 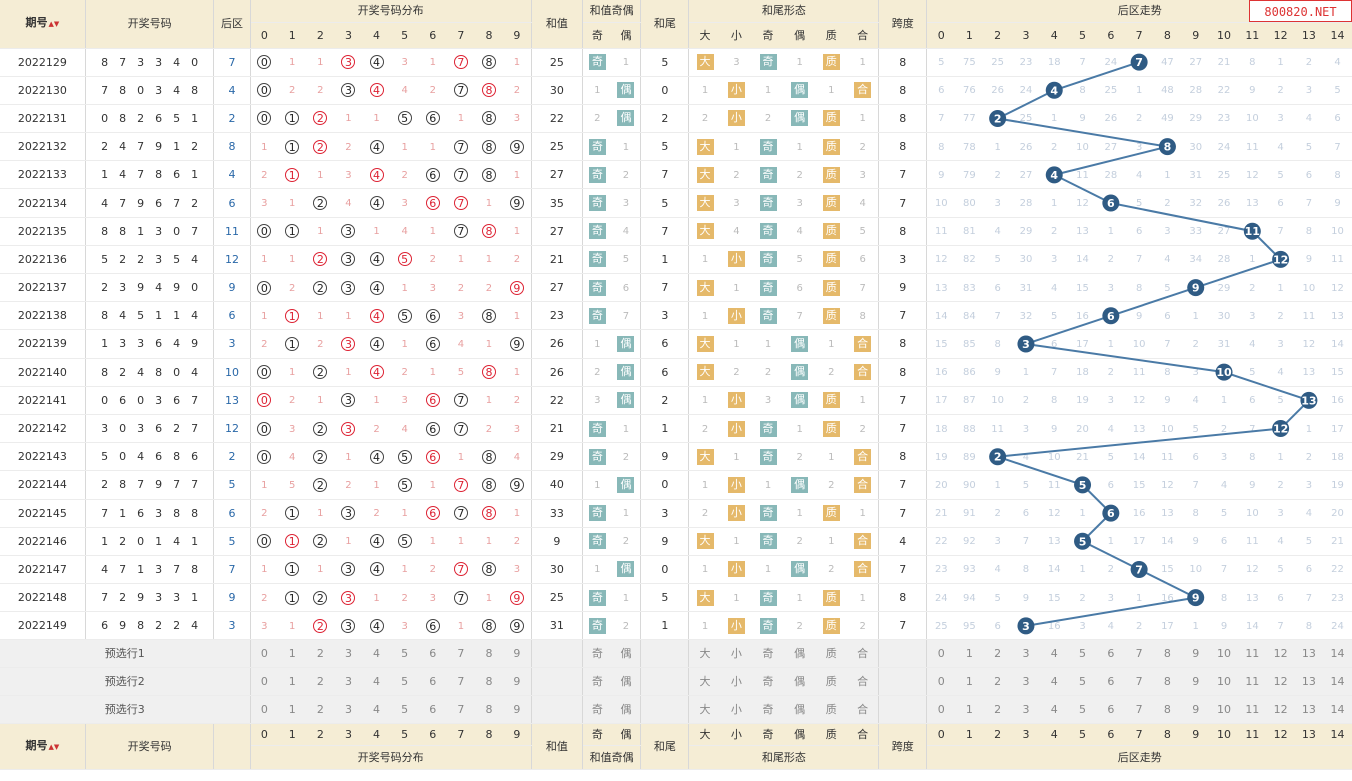 What do you see at coordinates (43, 747) in the screenshot?
I see `period-footer: 期号▲▼` at bounding box center [43, 747].